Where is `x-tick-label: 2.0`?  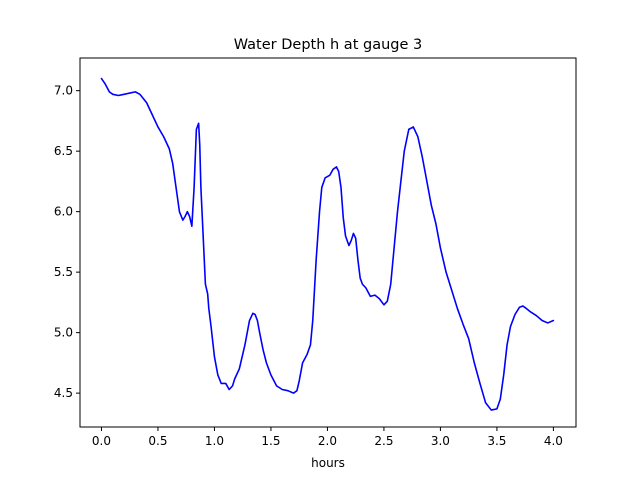 x-tick-label: 2.0 is located at coordinates (327, 441).